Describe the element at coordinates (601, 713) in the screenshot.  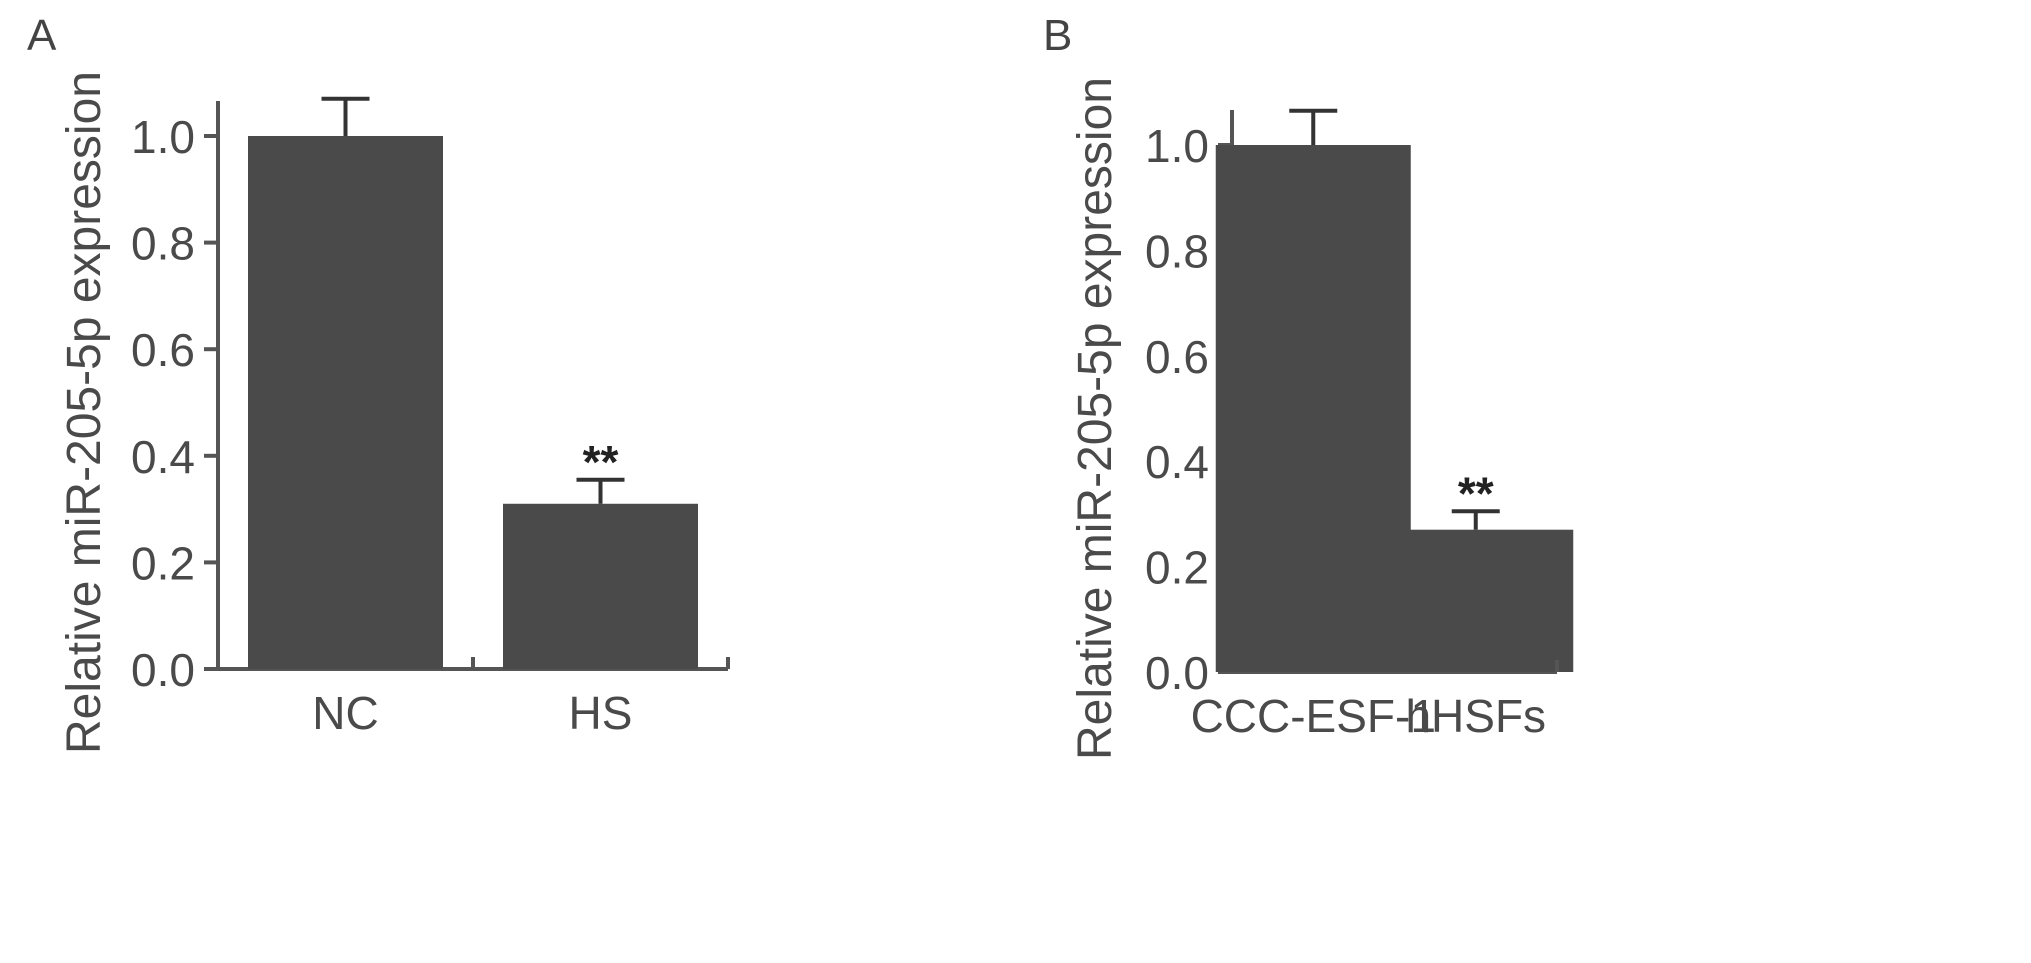
I see `x-tick-label: HS` at that location.